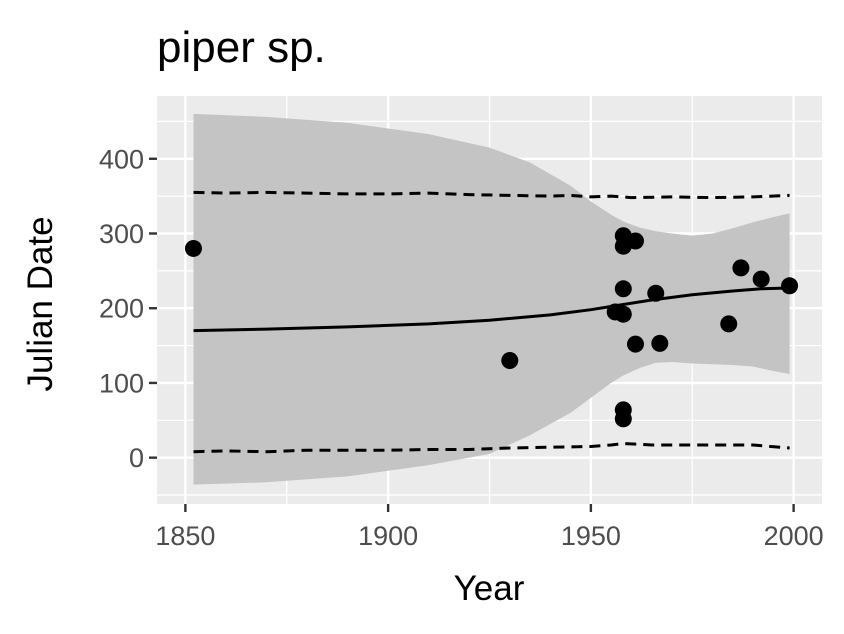 This screenshot has height=634, width=844. I want to click on y-tick-label: 100, so click(121, 383).